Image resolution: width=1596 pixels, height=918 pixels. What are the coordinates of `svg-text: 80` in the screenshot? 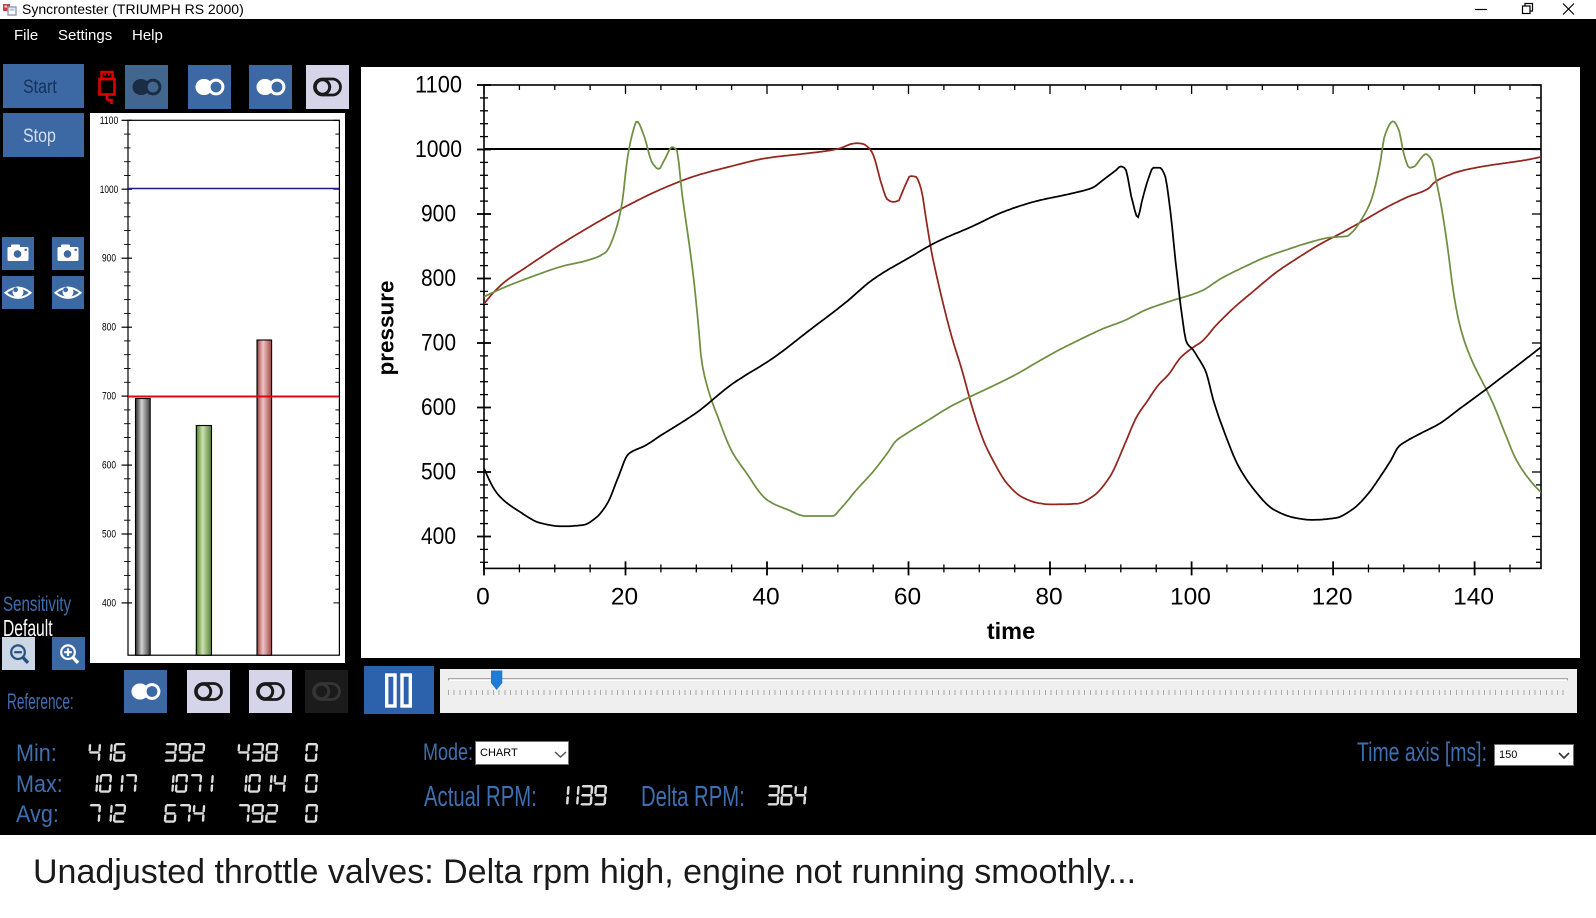 It's located at (1048, 596).